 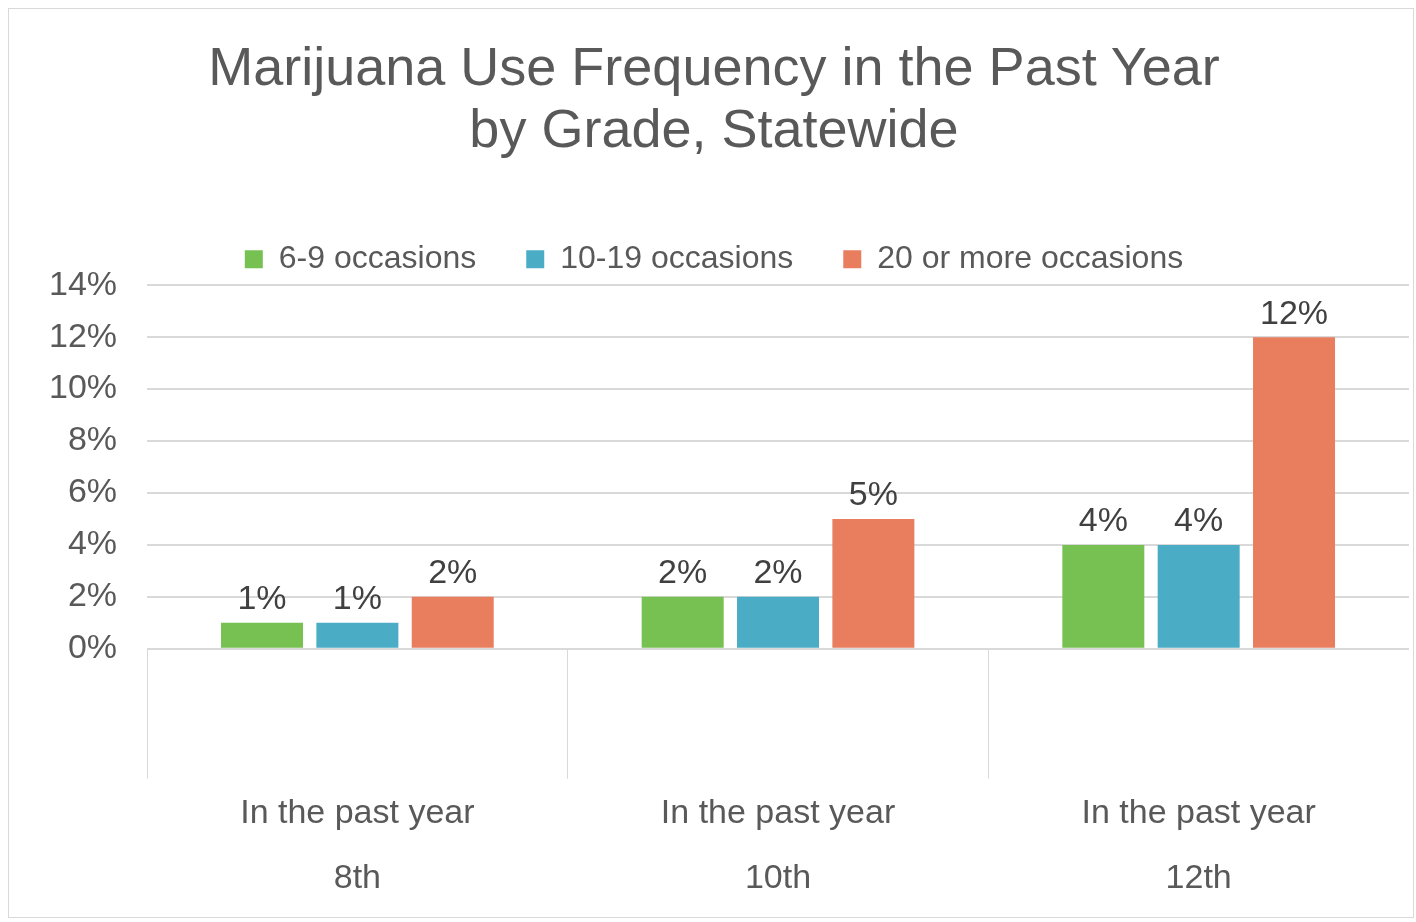 I want to click on text: 5%, so click(x=873, y=493).